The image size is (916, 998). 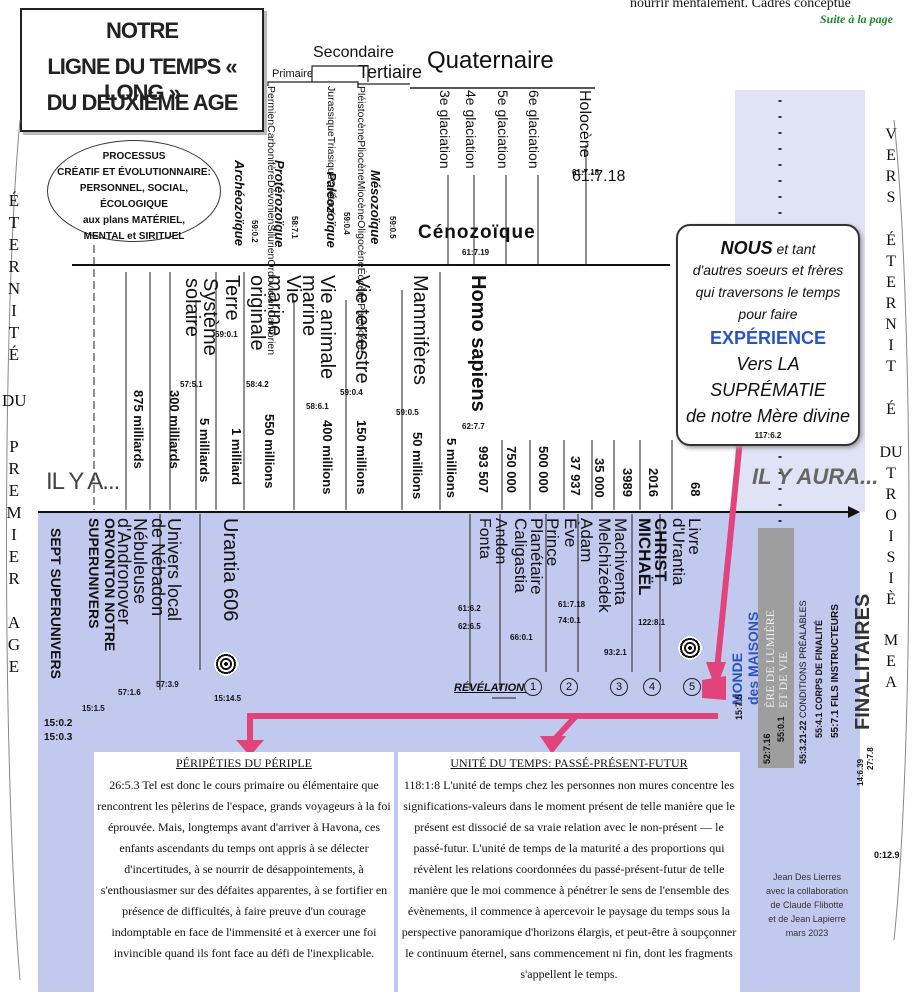 I want to click on duration: 2016, so click(x=653, y=482).